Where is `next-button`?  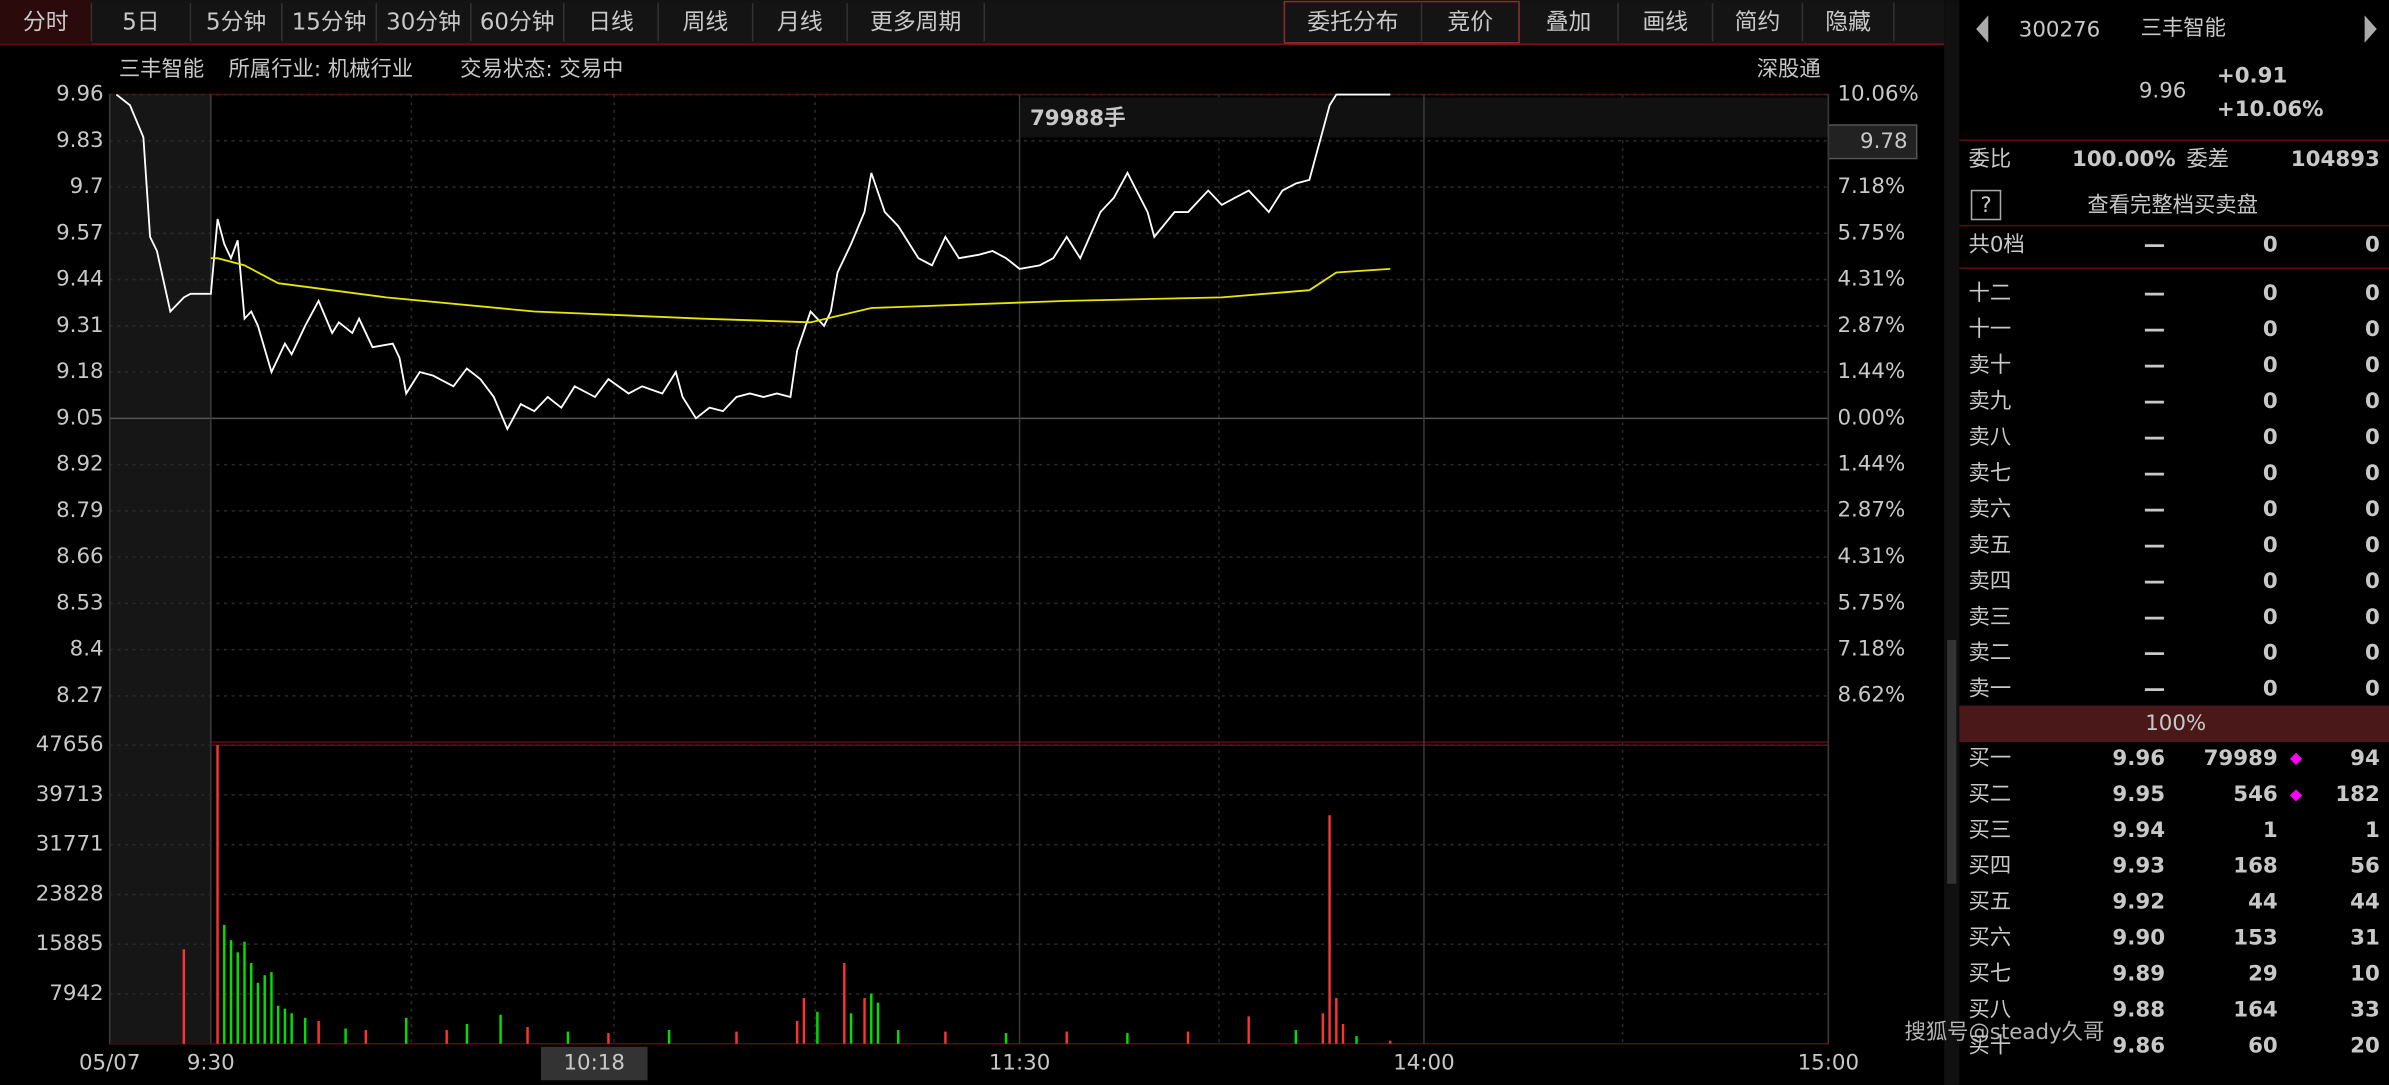 next-button is located at coordinates (2370, 29).